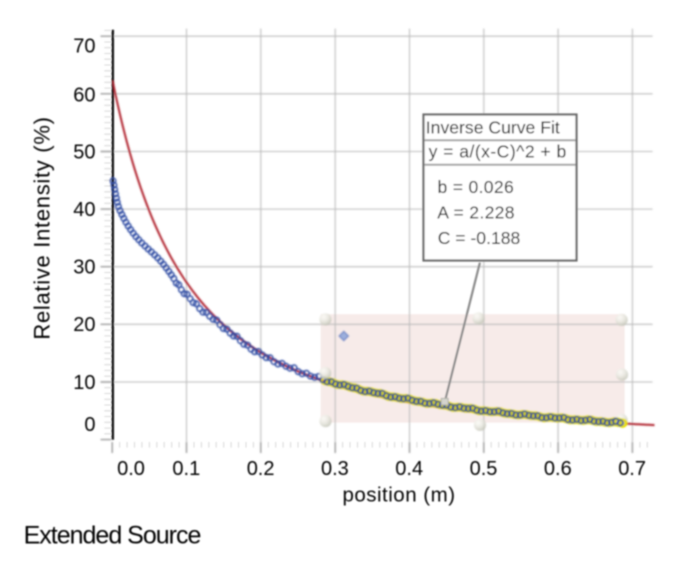 The width and height of the screenshot is (700, 580). What do you see at coordinates (261, 469) in the screenshot?
I see `svg-text: 0.2` at bounding box center [261, 469].